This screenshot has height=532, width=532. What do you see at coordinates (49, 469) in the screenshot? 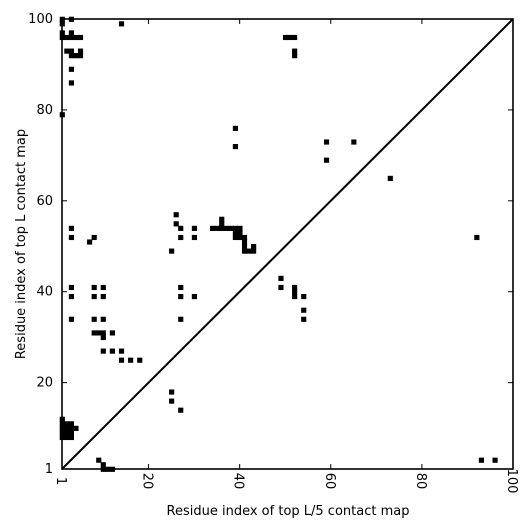
I see `y-tick-label: 1` at bounding box center [49, 469].